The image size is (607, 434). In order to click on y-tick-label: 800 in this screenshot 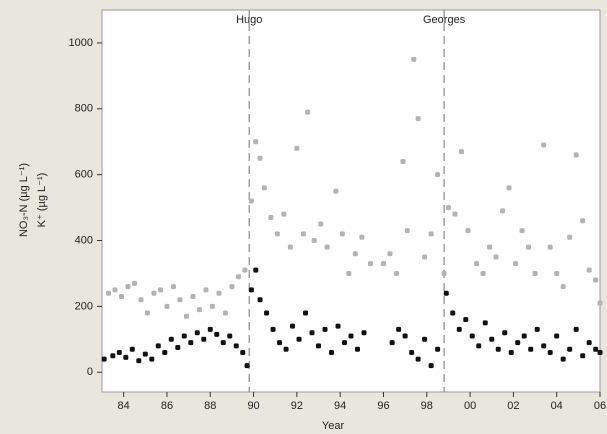, I will do `click(84, 109)`.